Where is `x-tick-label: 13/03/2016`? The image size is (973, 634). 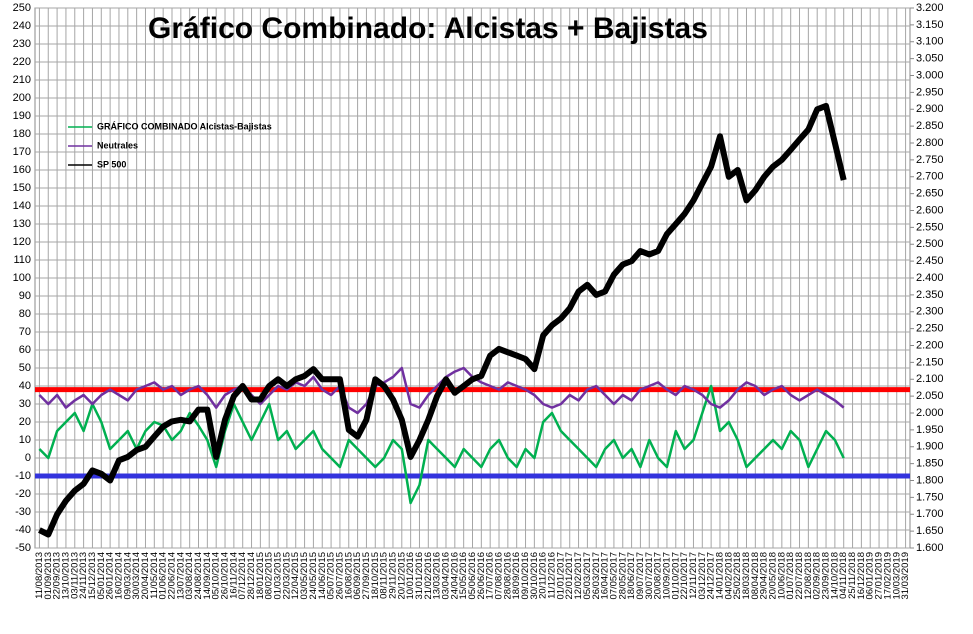 x-tick-label: 13/03/2016 is located at coordinates (437, 576).